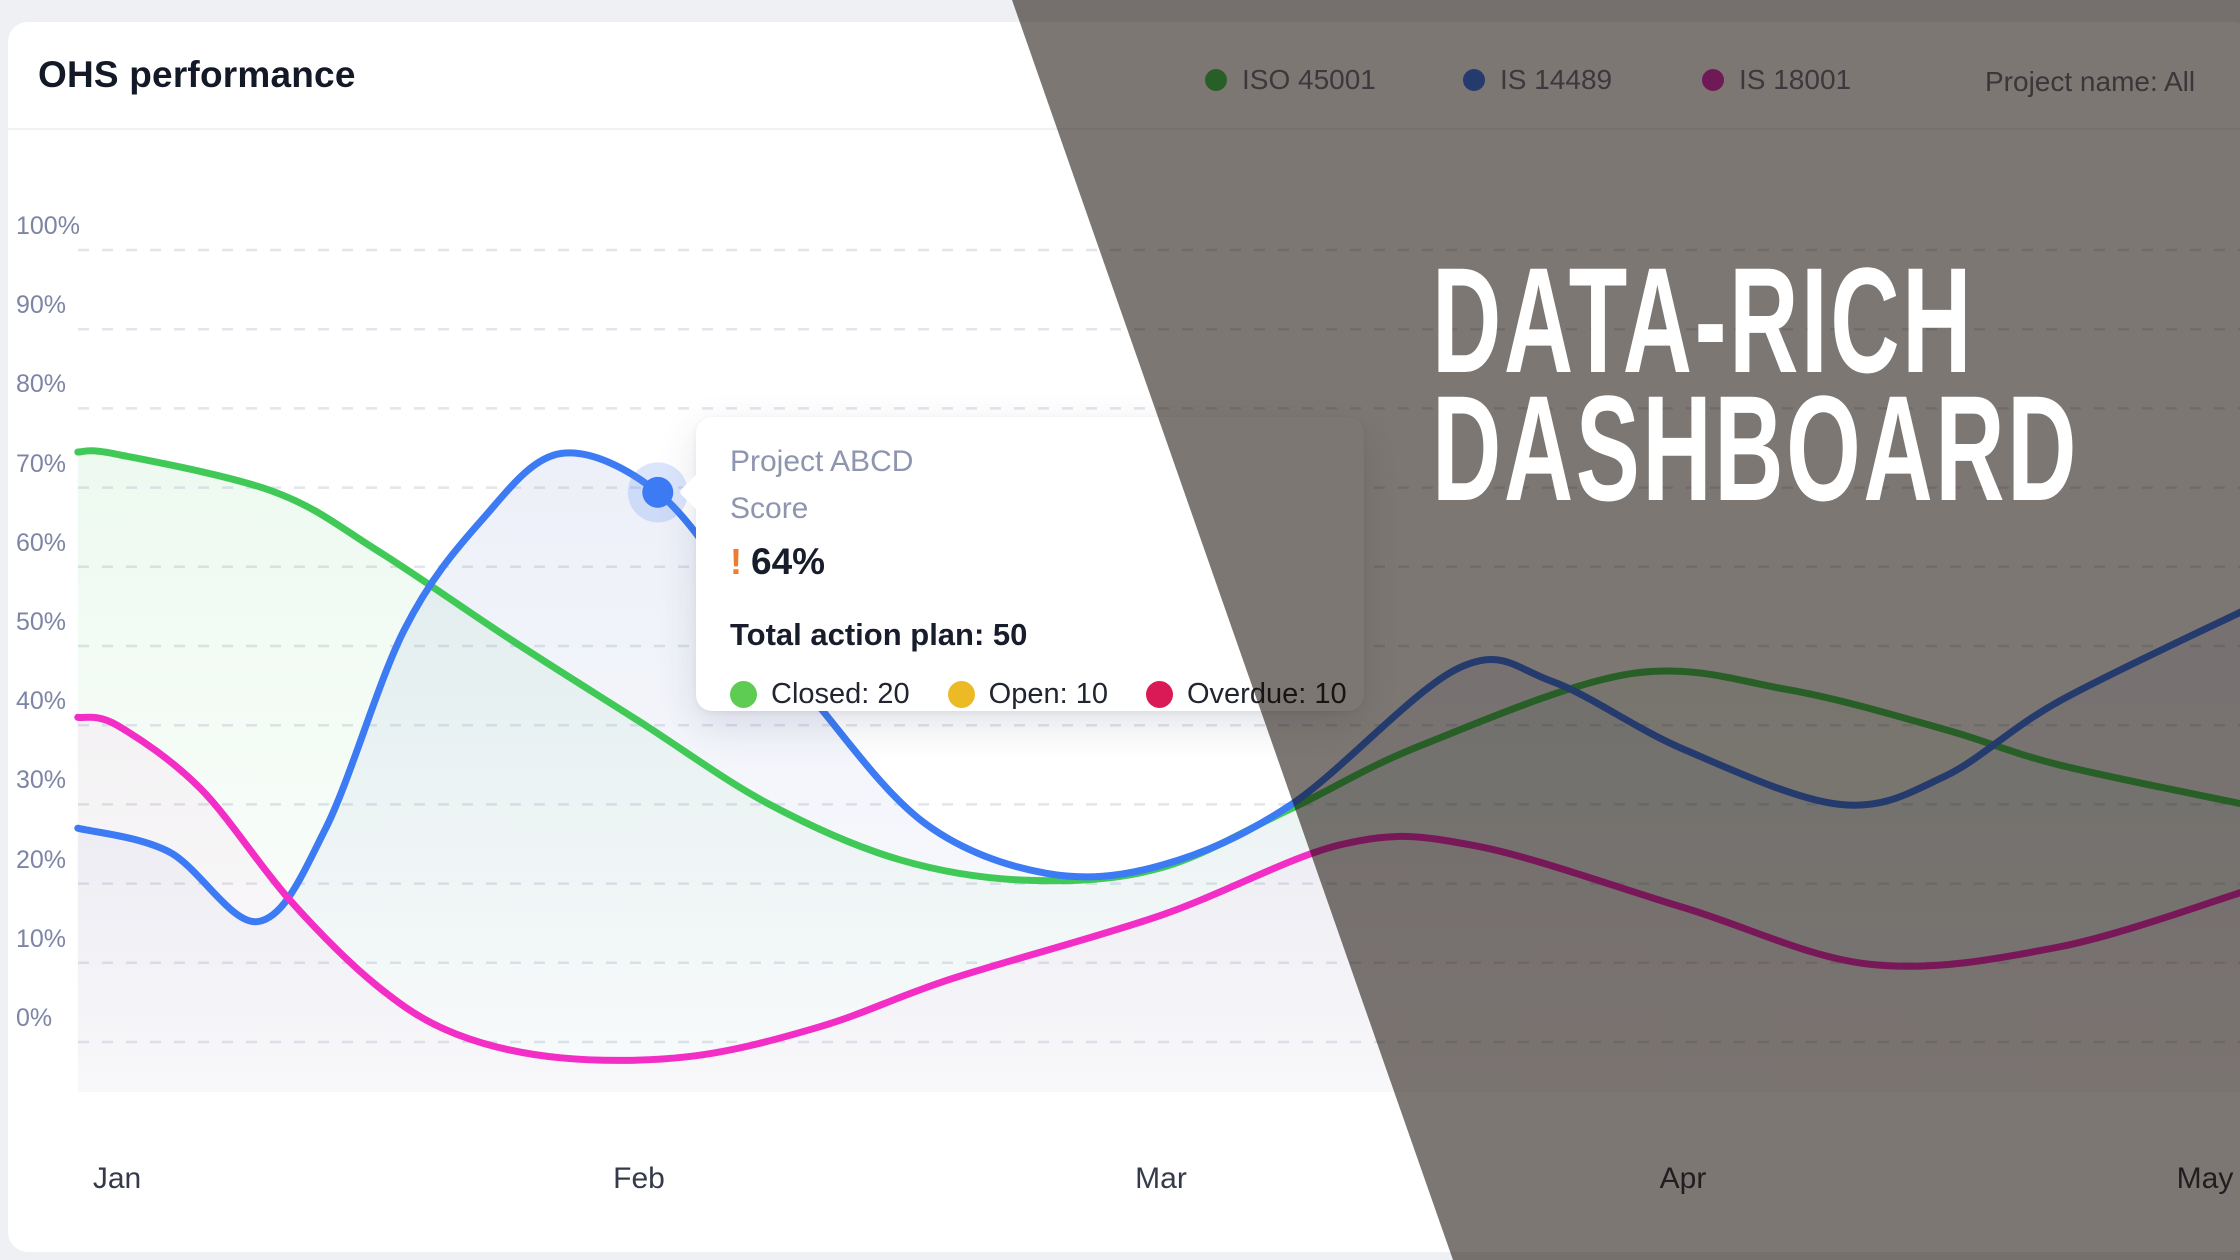  Describe the element at coordinates (1159, 694) in the screenshot. I see `overdue-status-dot` at that location.